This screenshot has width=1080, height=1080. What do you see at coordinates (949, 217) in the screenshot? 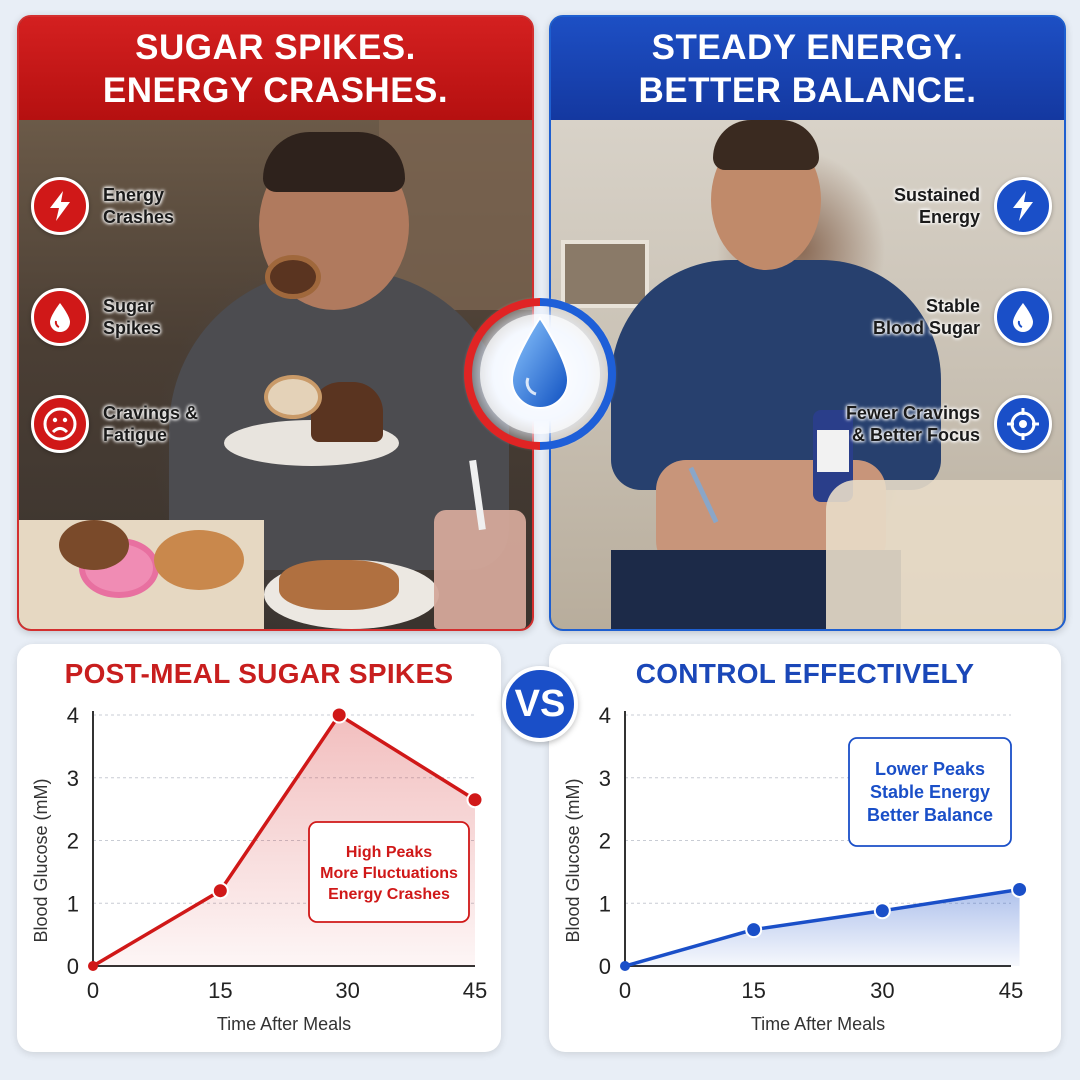
I see `feature-line2: Energy` at bounding box center [949, 217].